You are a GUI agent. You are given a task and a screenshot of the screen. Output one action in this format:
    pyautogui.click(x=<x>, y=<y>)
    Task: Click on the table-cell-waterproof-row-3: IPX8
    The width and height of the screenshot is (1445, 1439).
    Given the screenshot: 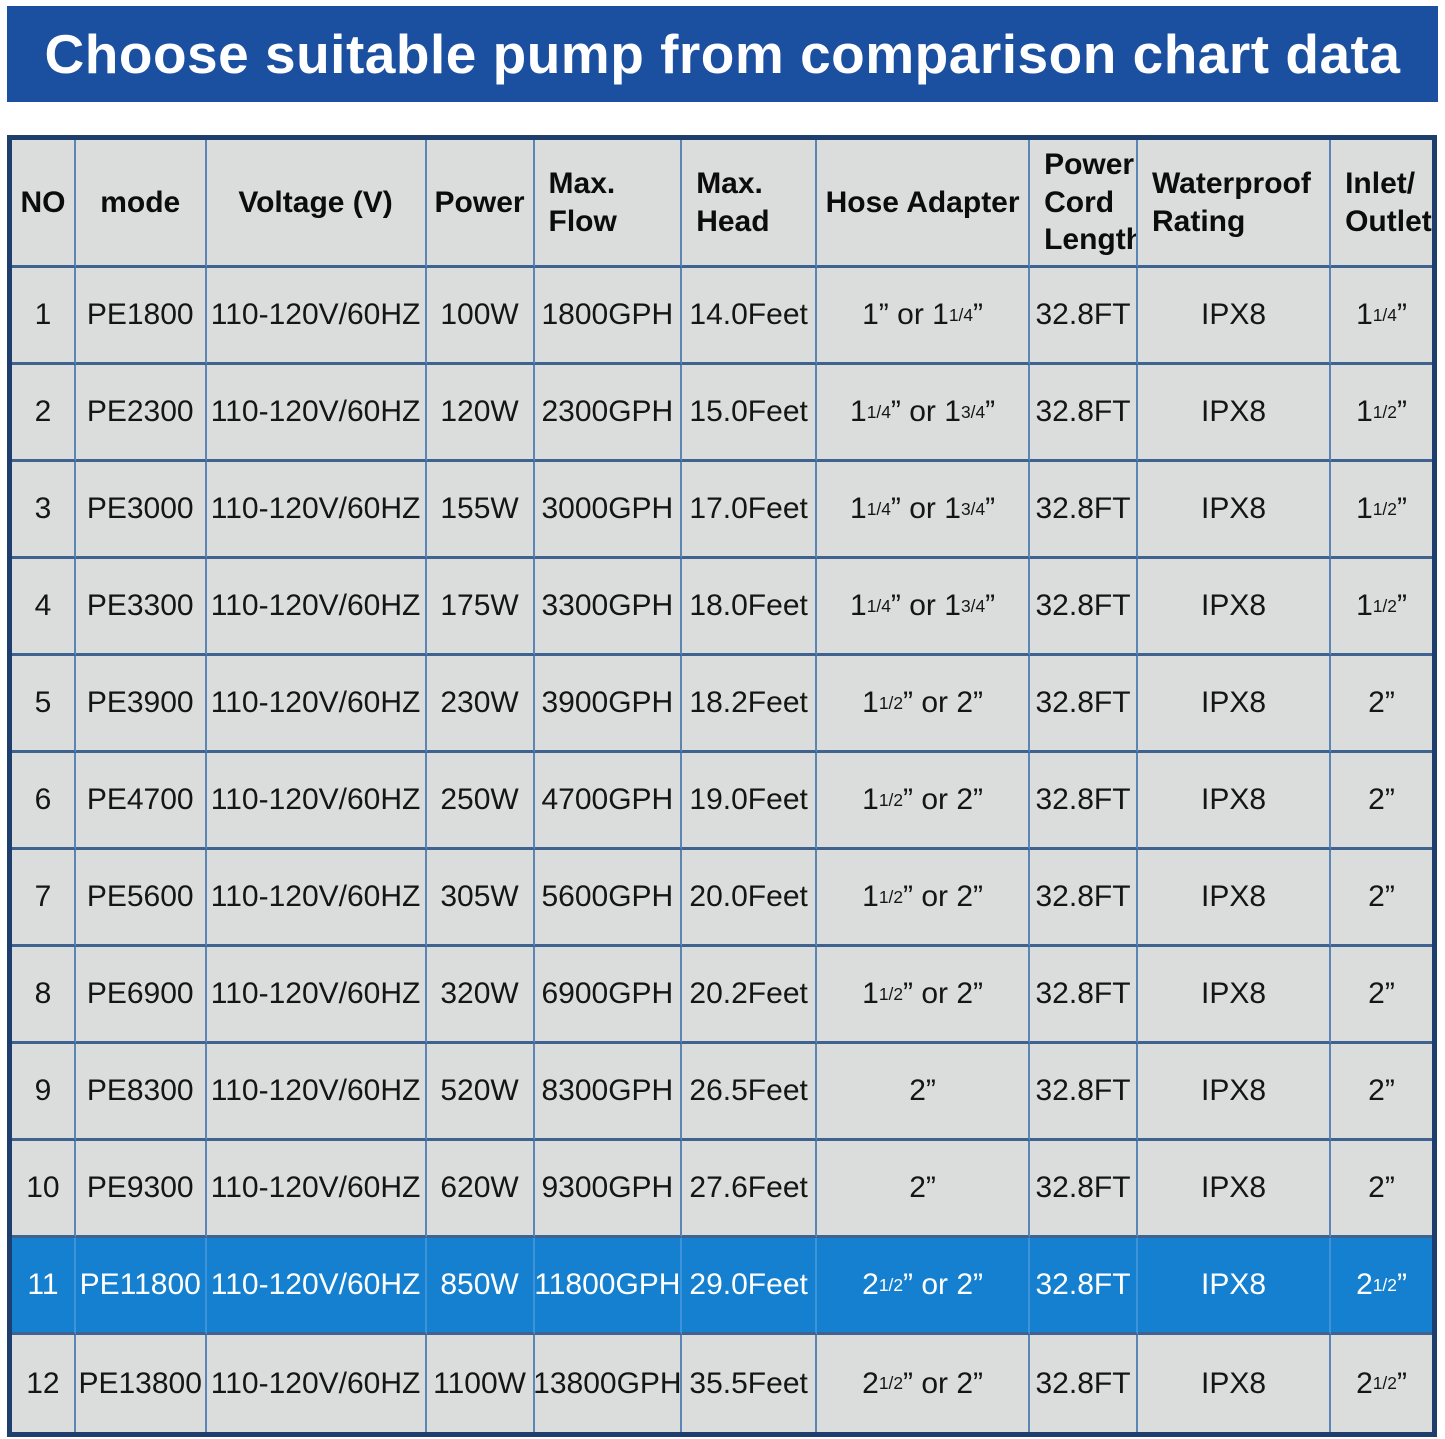 What is the action you would take?
    pyautogui.click(x=1234, y=510)
    